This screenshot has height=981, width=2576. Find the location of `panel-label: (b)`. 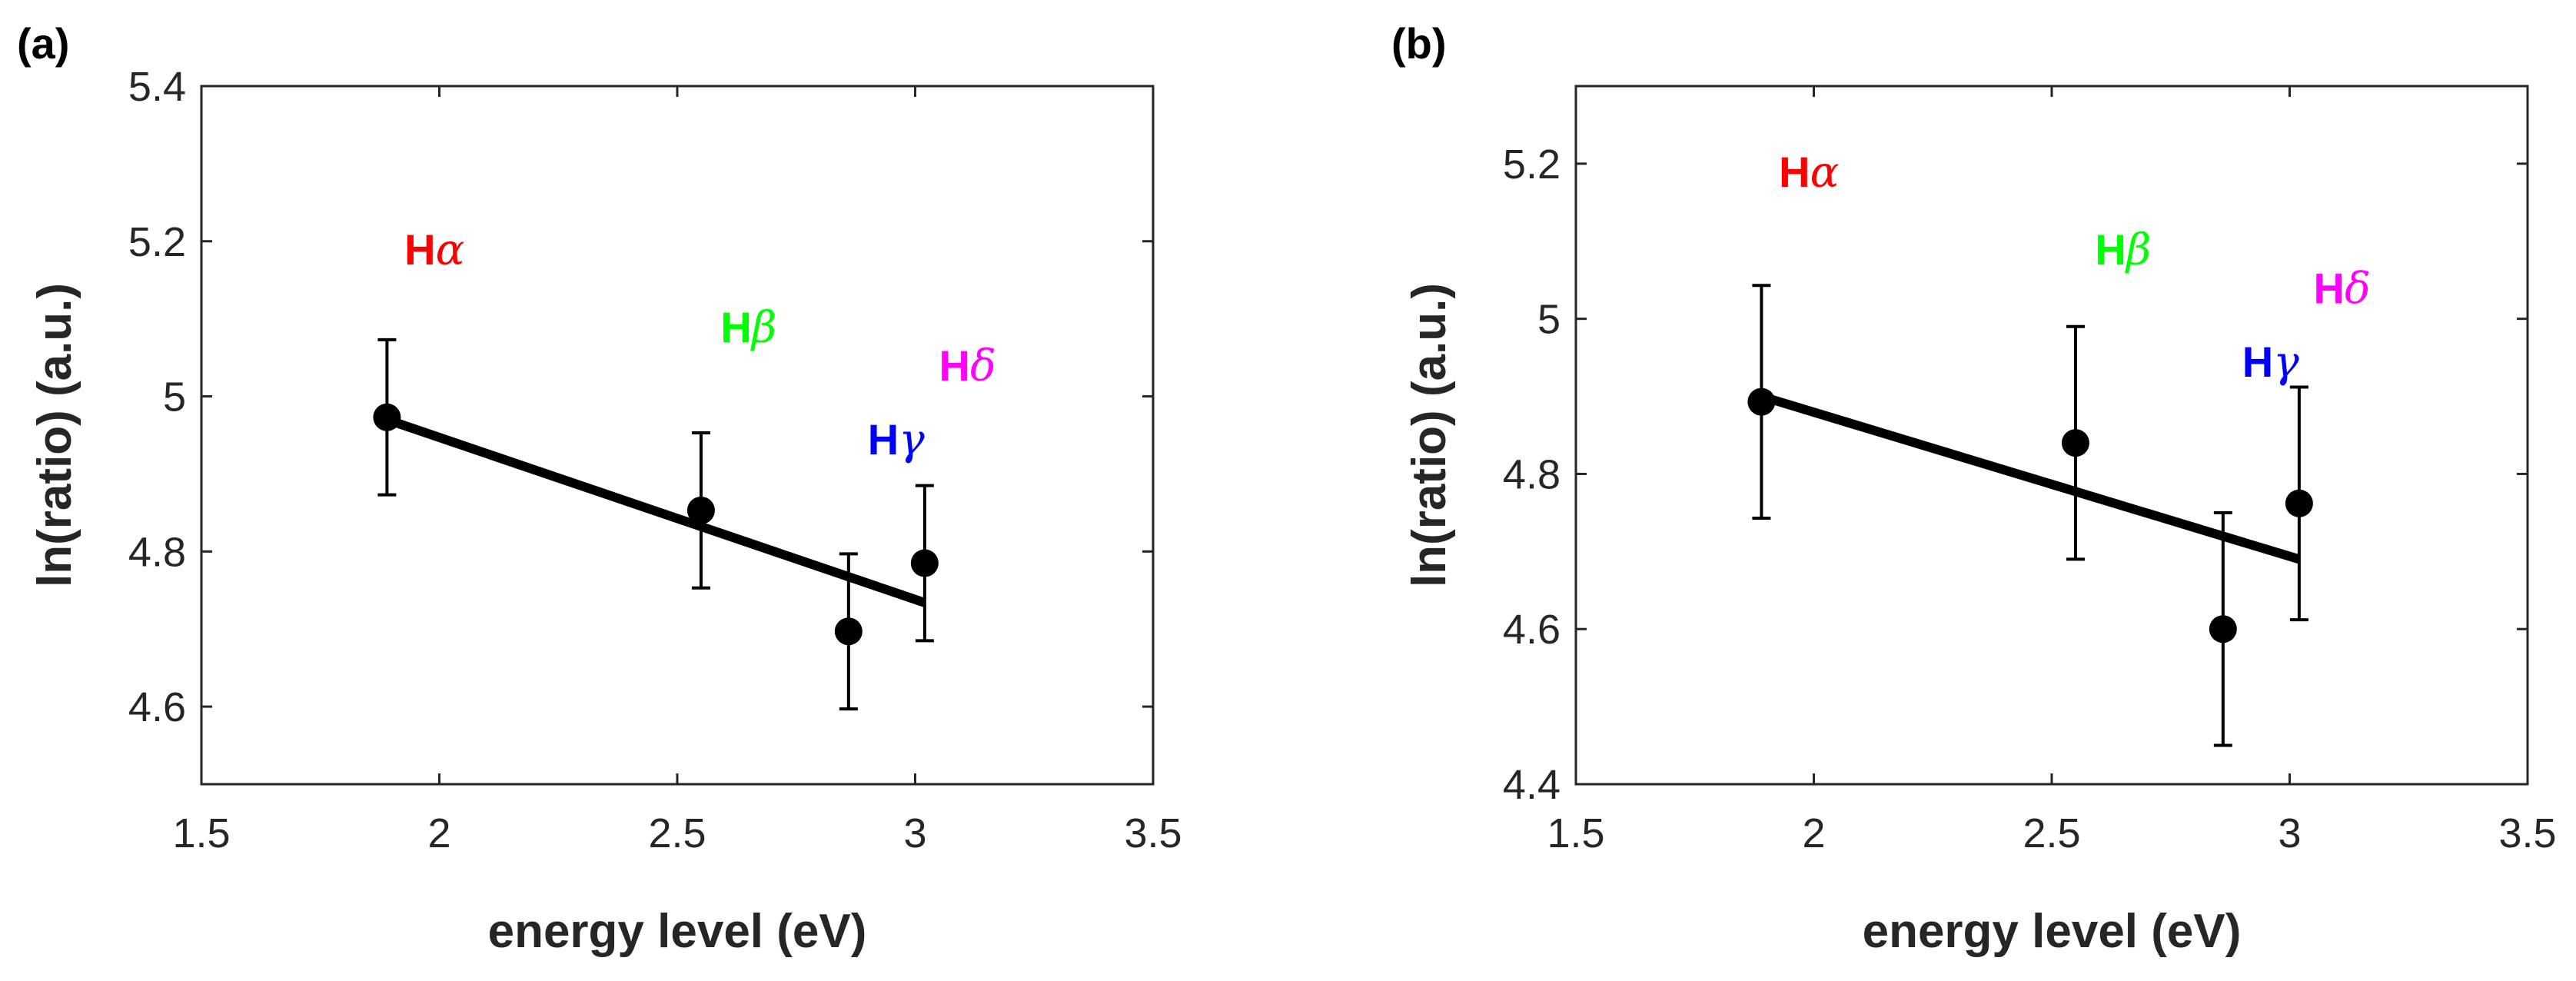

panel-label: (b) is located at coordinates (1419, 44).